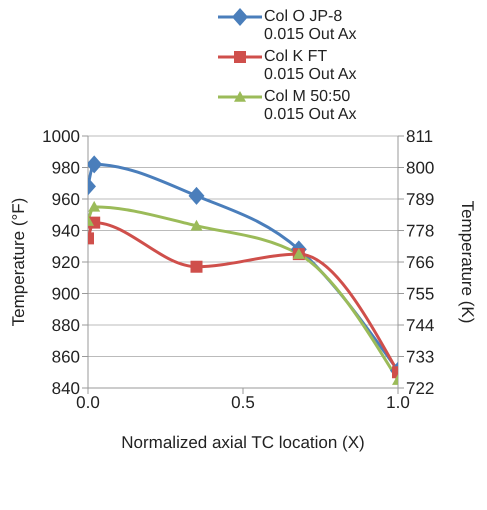  Describe the element at coordinates (61, 136) in the screenshot. I see `y-tick-label: 1000` at that location.